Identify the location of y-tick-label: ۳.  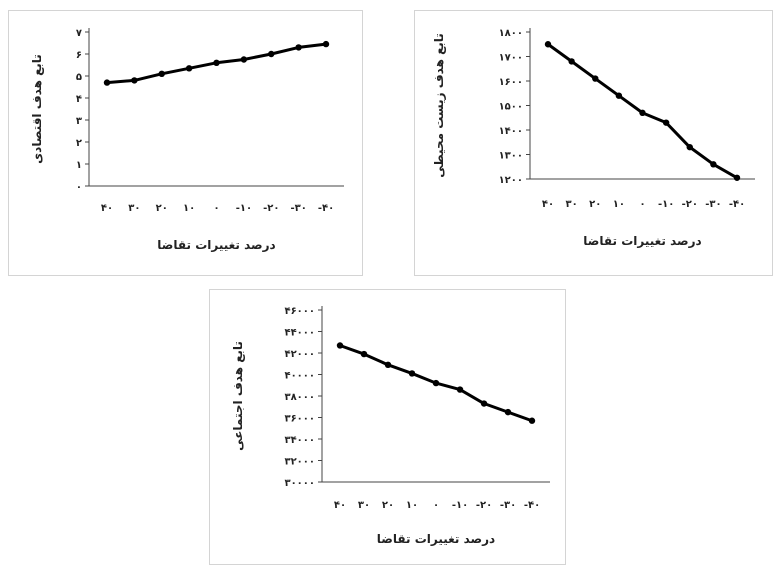
(79, 121).